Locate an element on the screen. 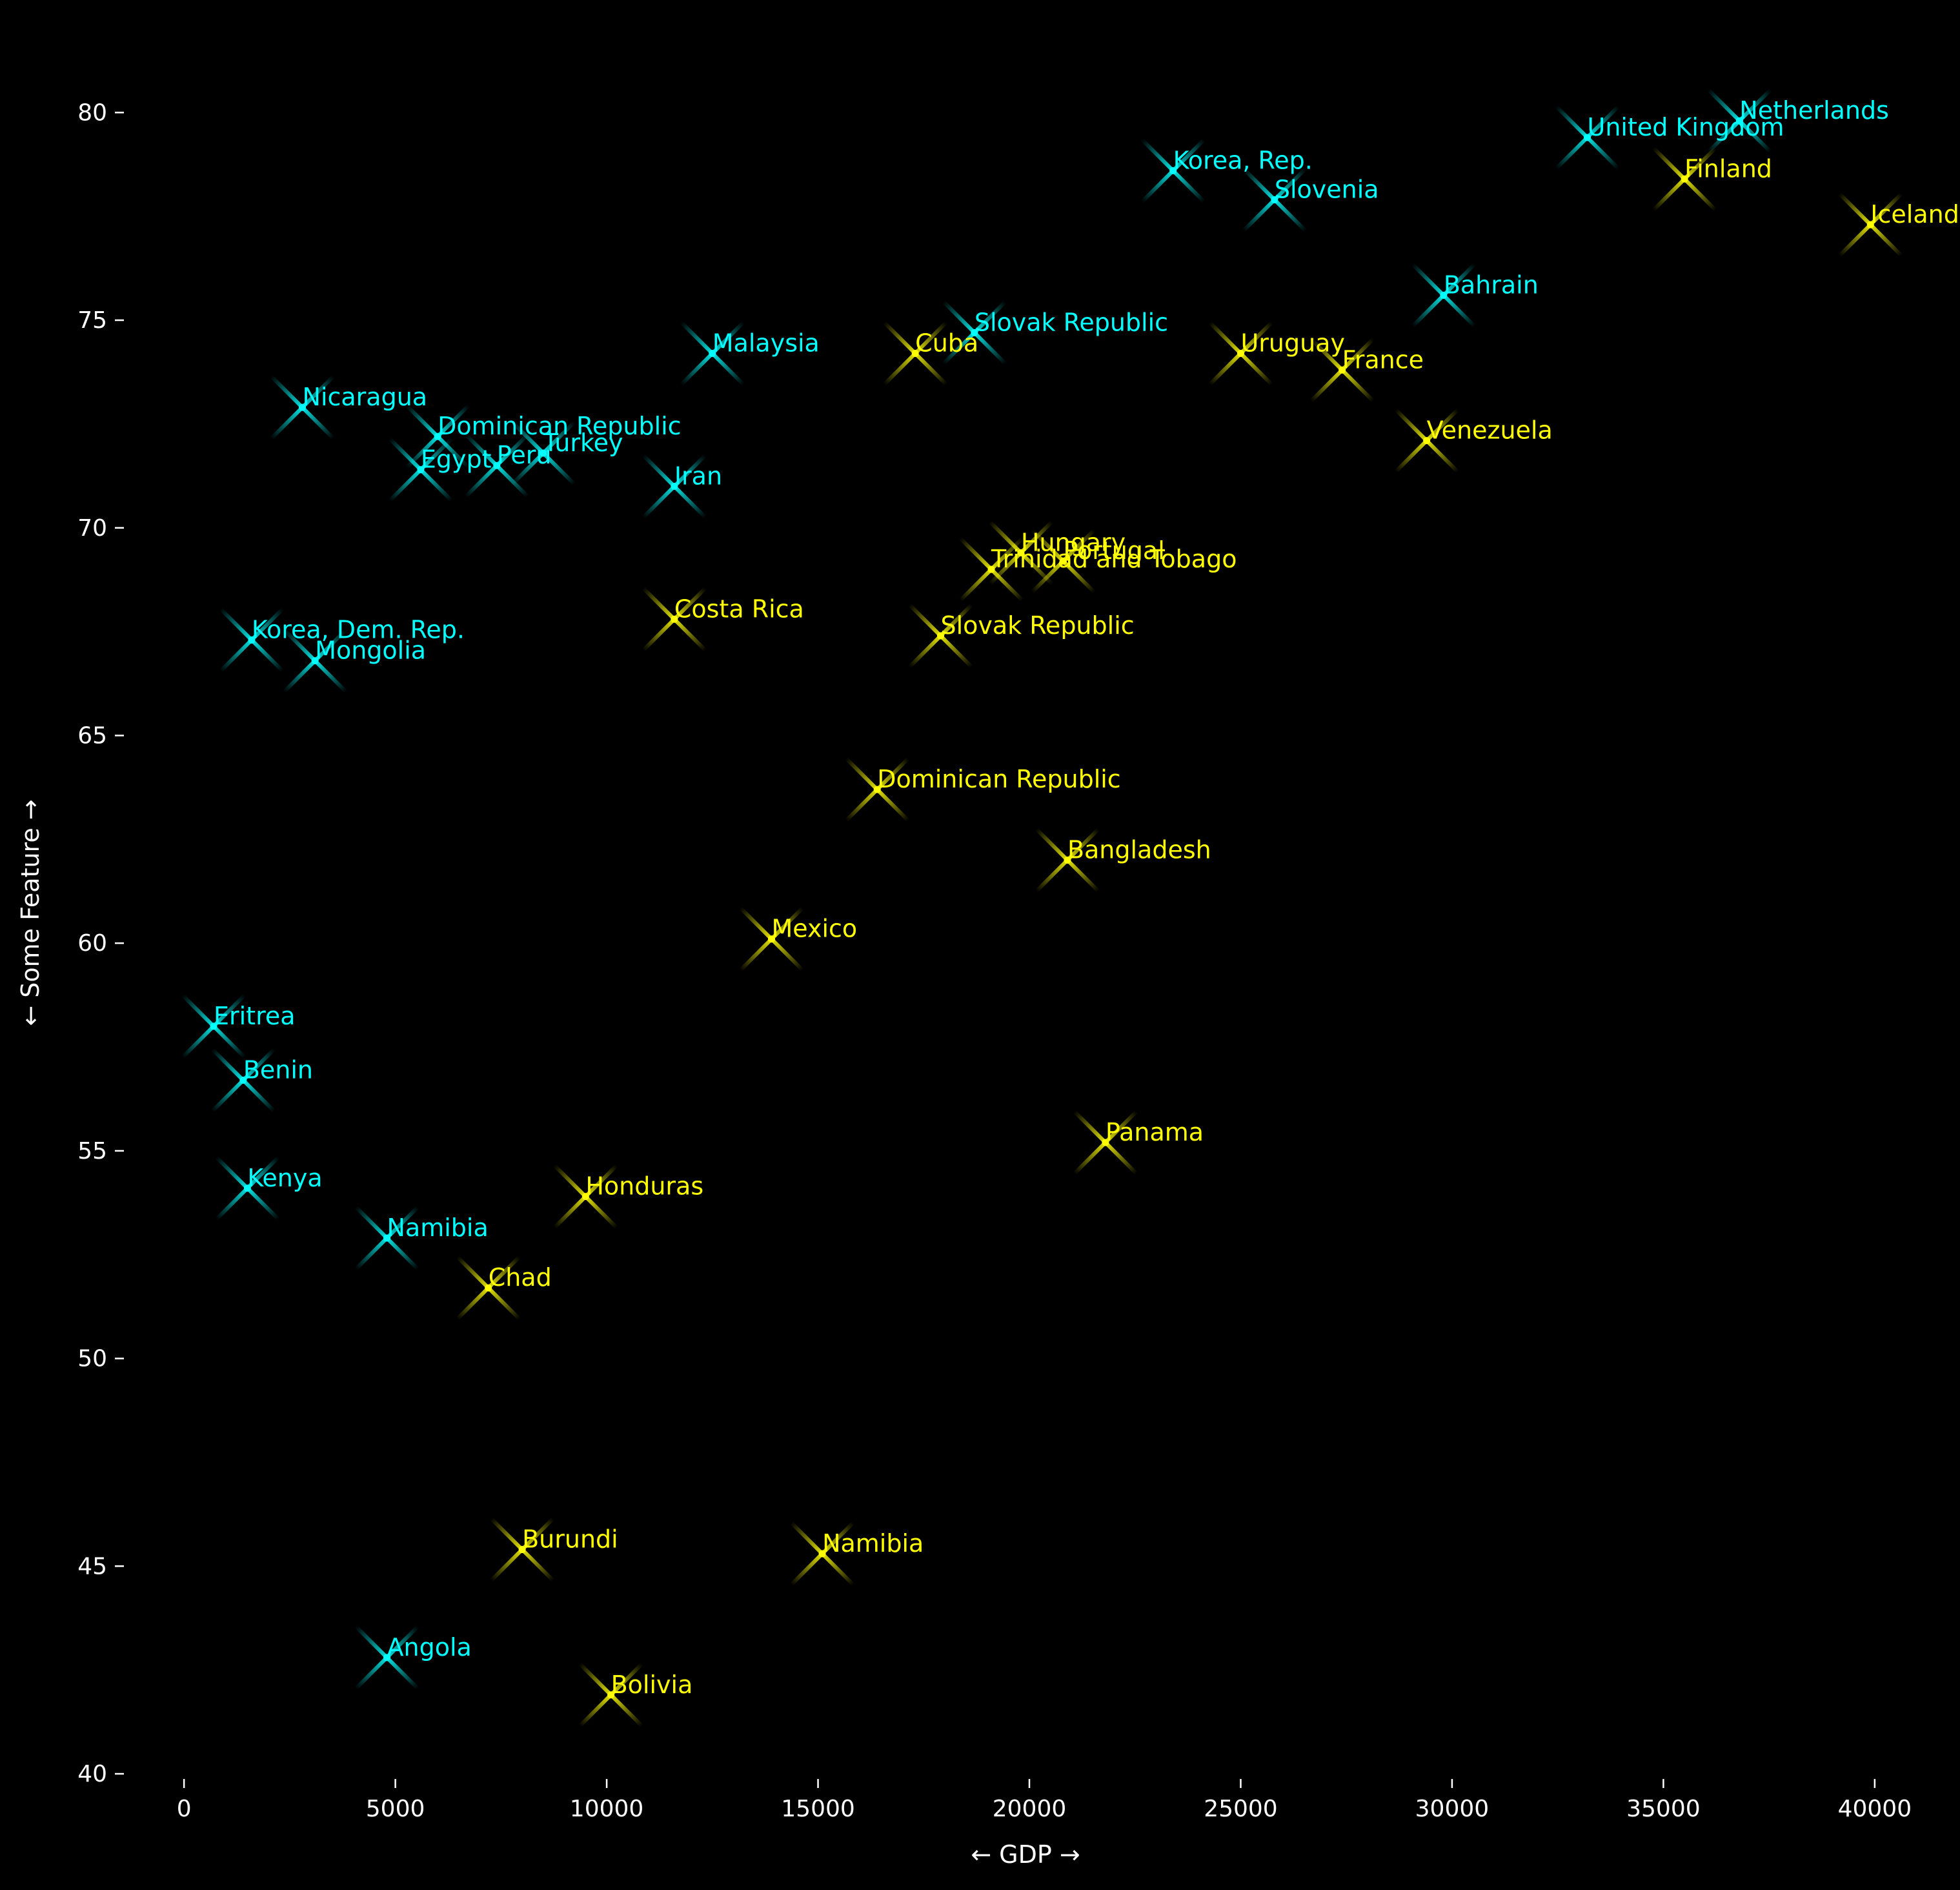 This screenshot has width=1960, height=1890. point-label: Cuba is located at coordinates (946, 343).